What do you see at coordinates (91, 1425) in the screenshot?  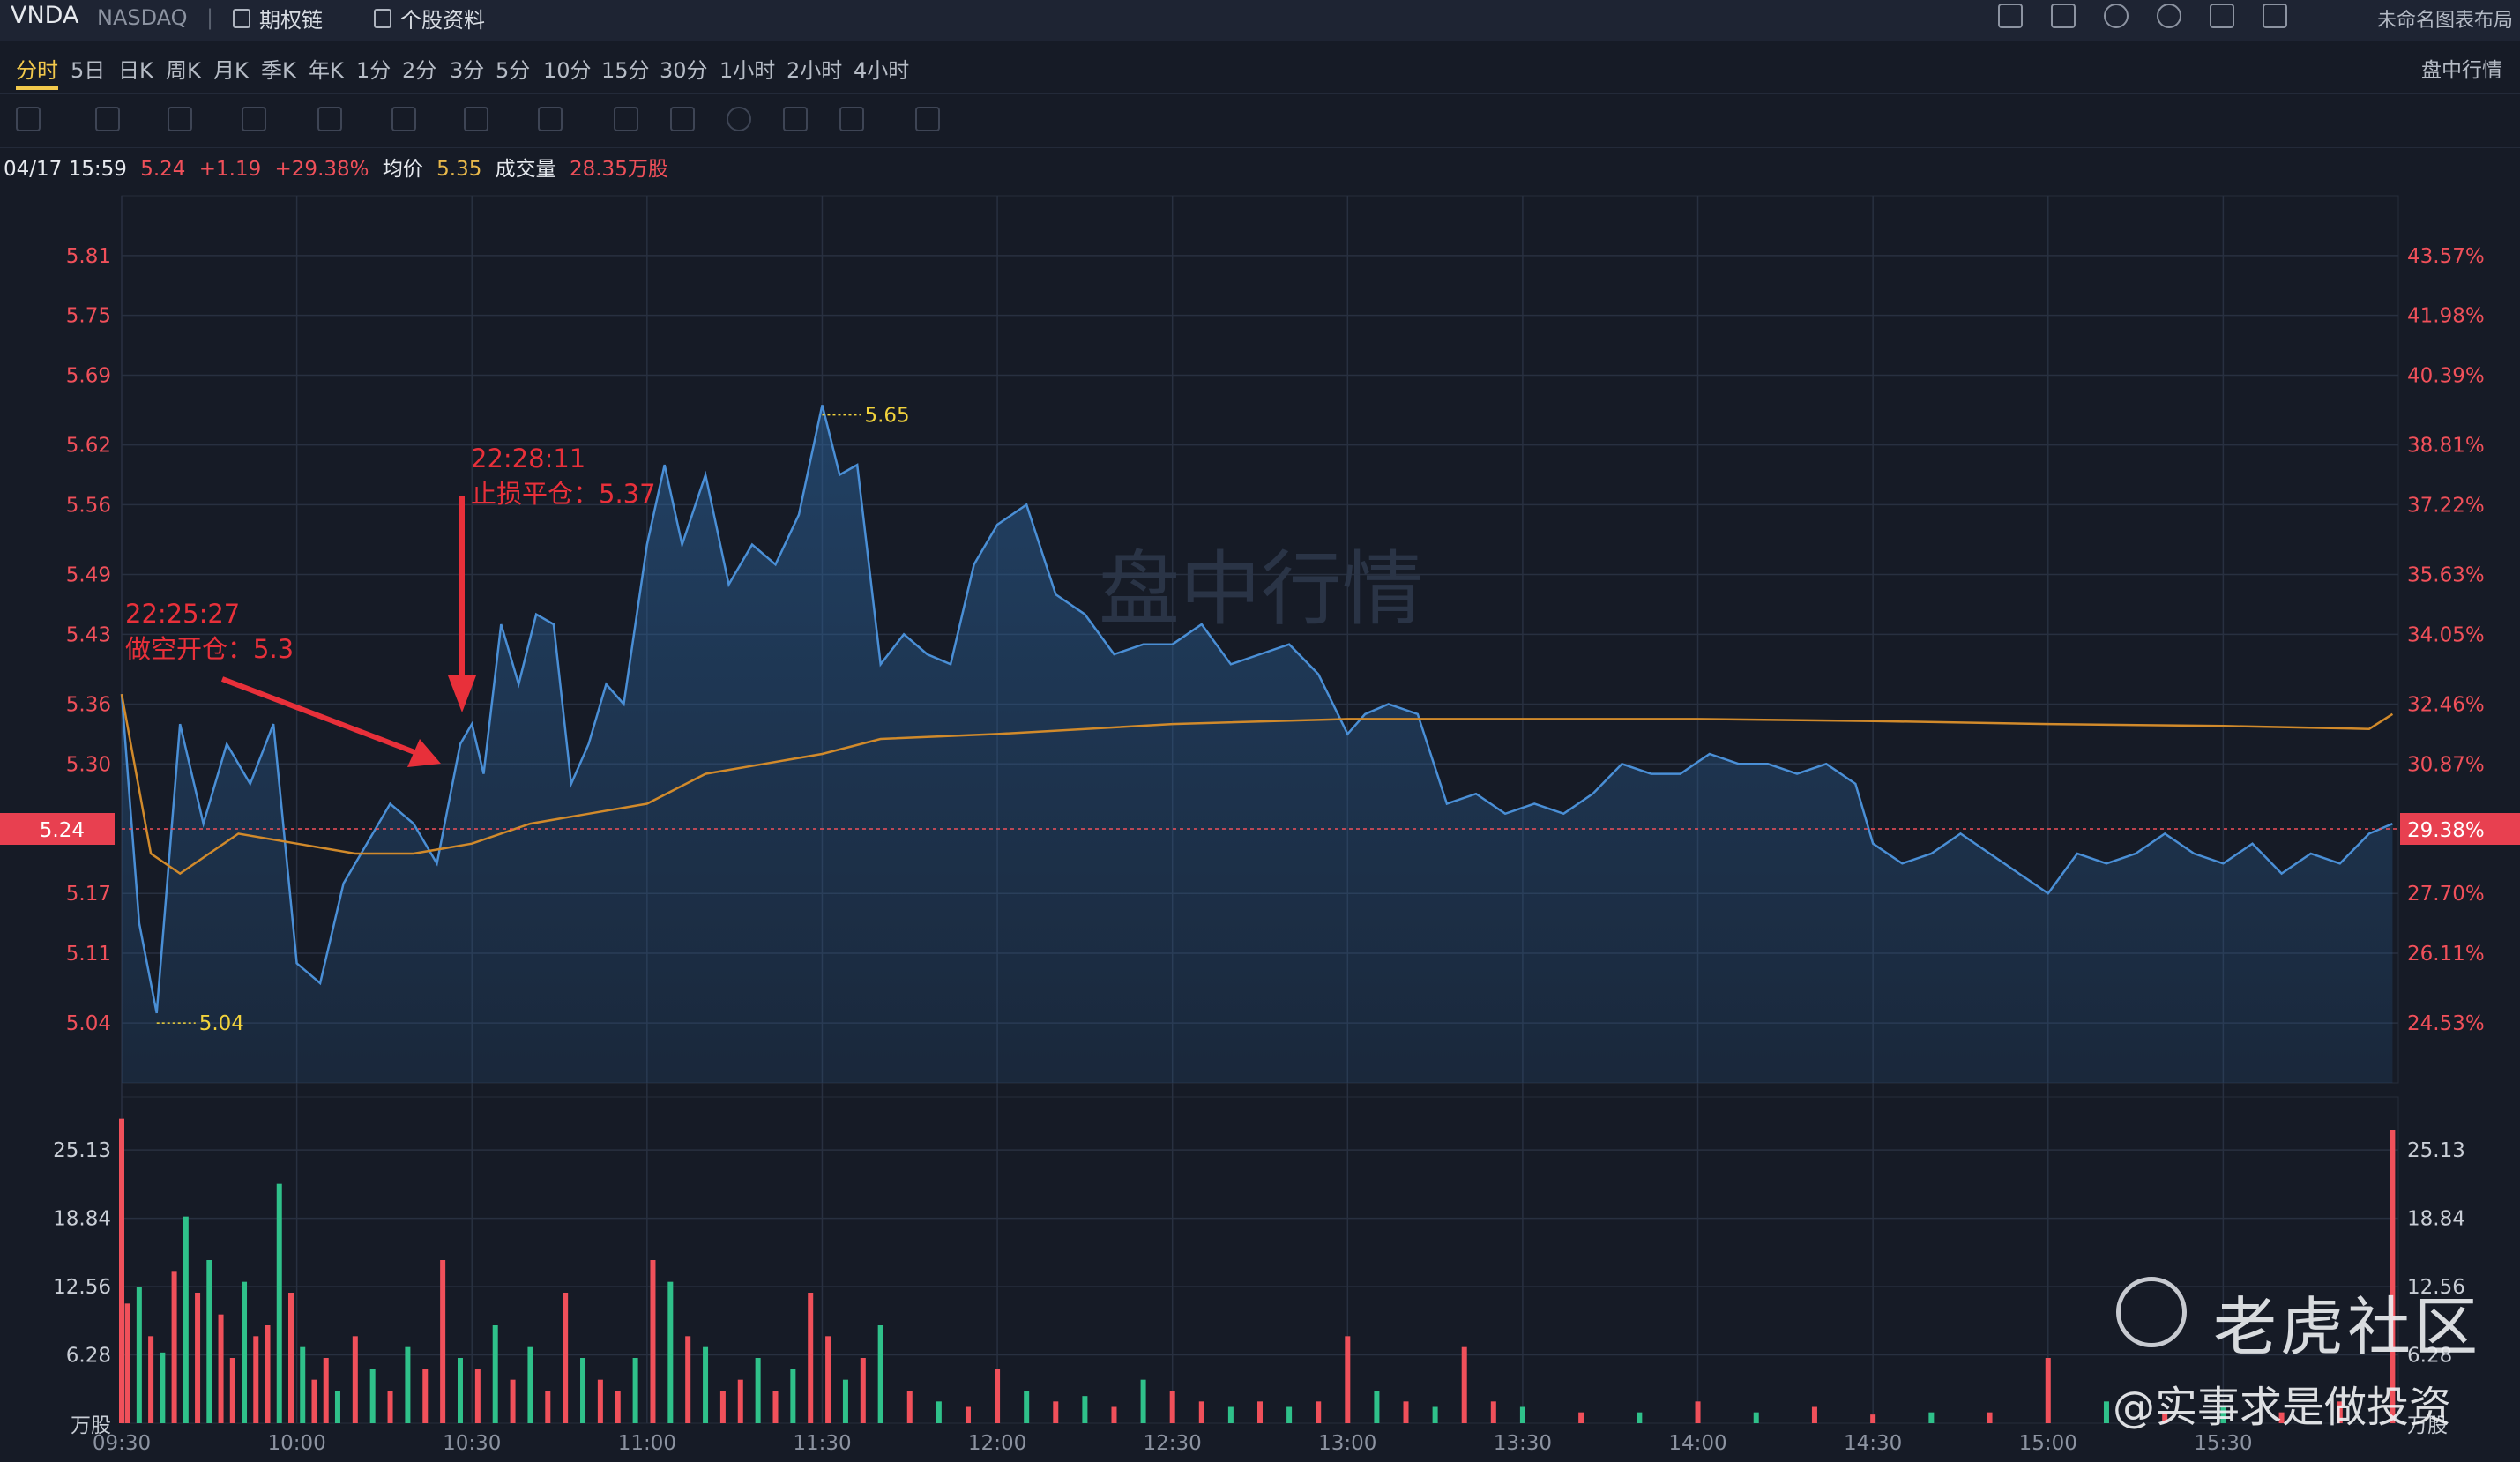 I see `volume-unit-label: 万股` at bounding box center [91, 1425].